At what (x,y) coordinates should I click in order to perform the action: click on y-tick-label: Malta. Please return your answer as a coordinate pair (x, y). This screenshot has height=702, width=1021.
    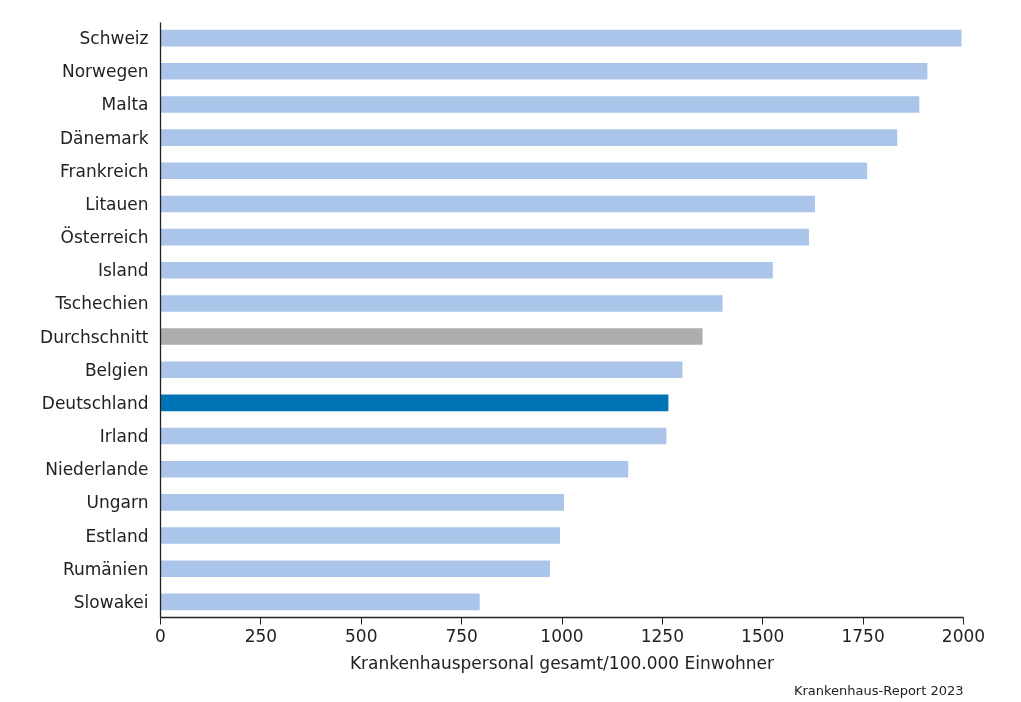
    Looking at the image, I should click on (125, 104).